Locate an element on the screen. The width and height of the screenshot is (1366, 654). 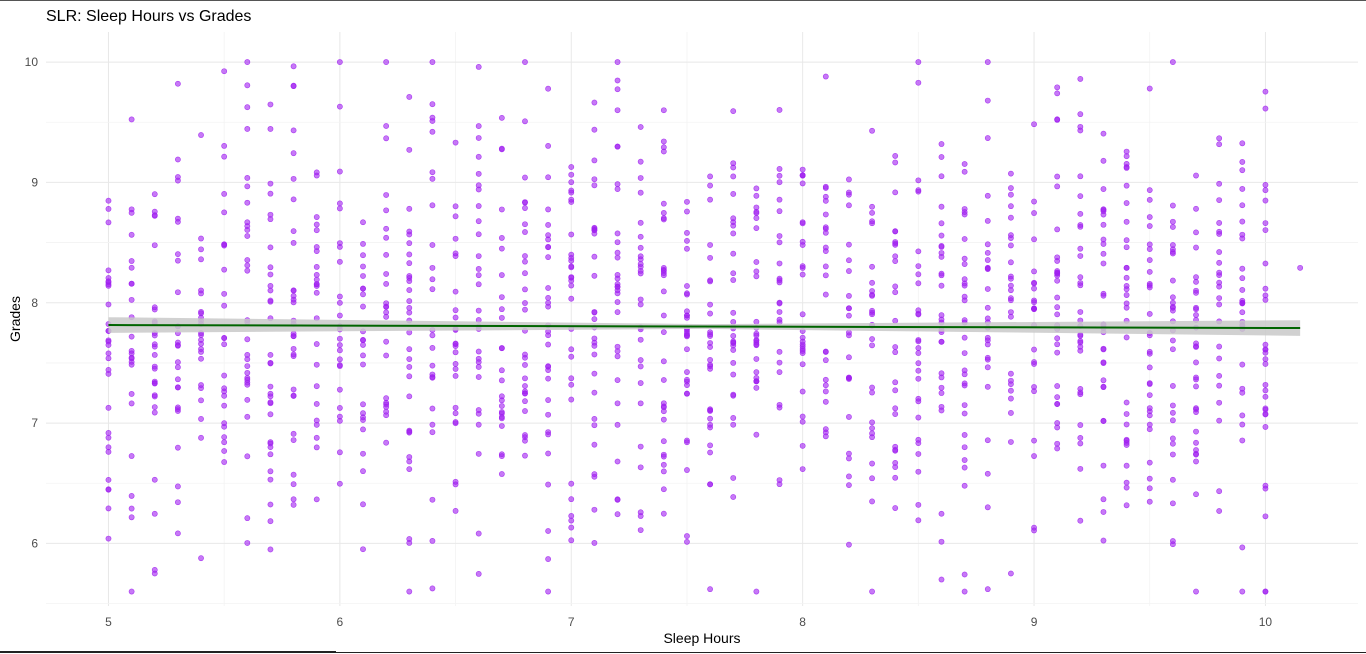
x-tick-label: 8 is located at coordinates (802, 622).